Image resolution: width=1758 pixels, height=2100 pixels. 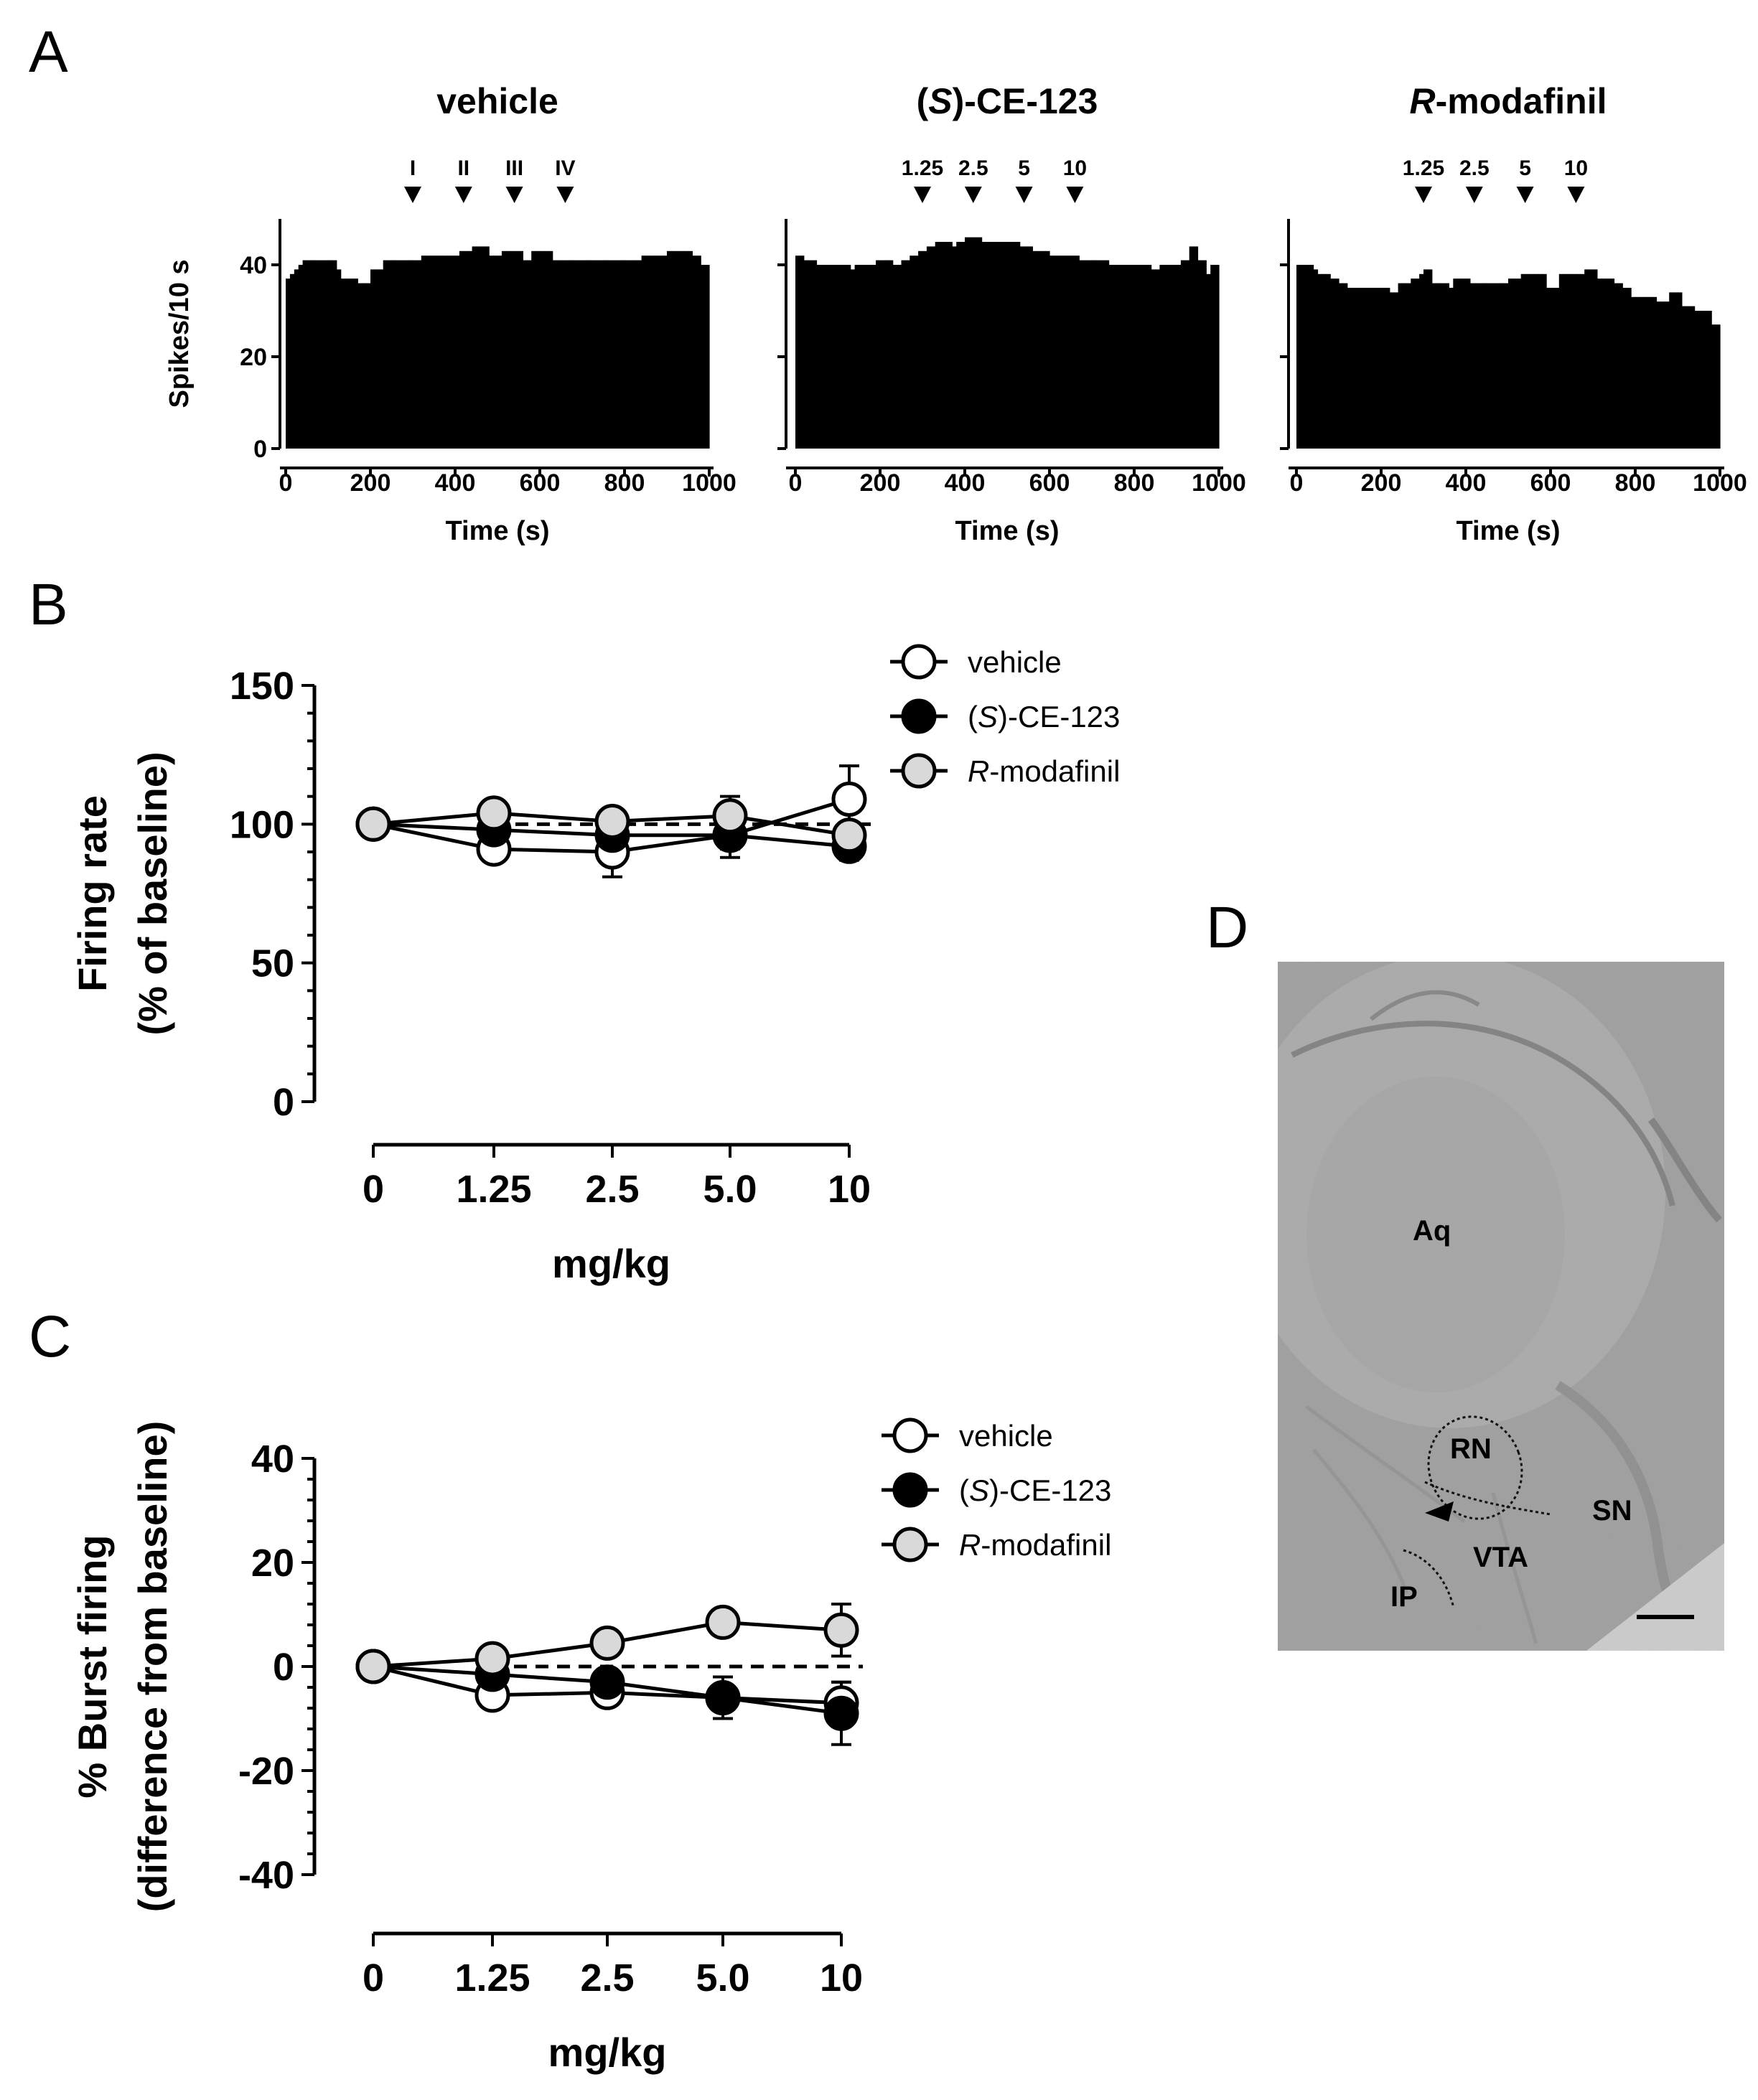 I want to click on legend-label-rest: vehicle, so click(x=1015, y=662).